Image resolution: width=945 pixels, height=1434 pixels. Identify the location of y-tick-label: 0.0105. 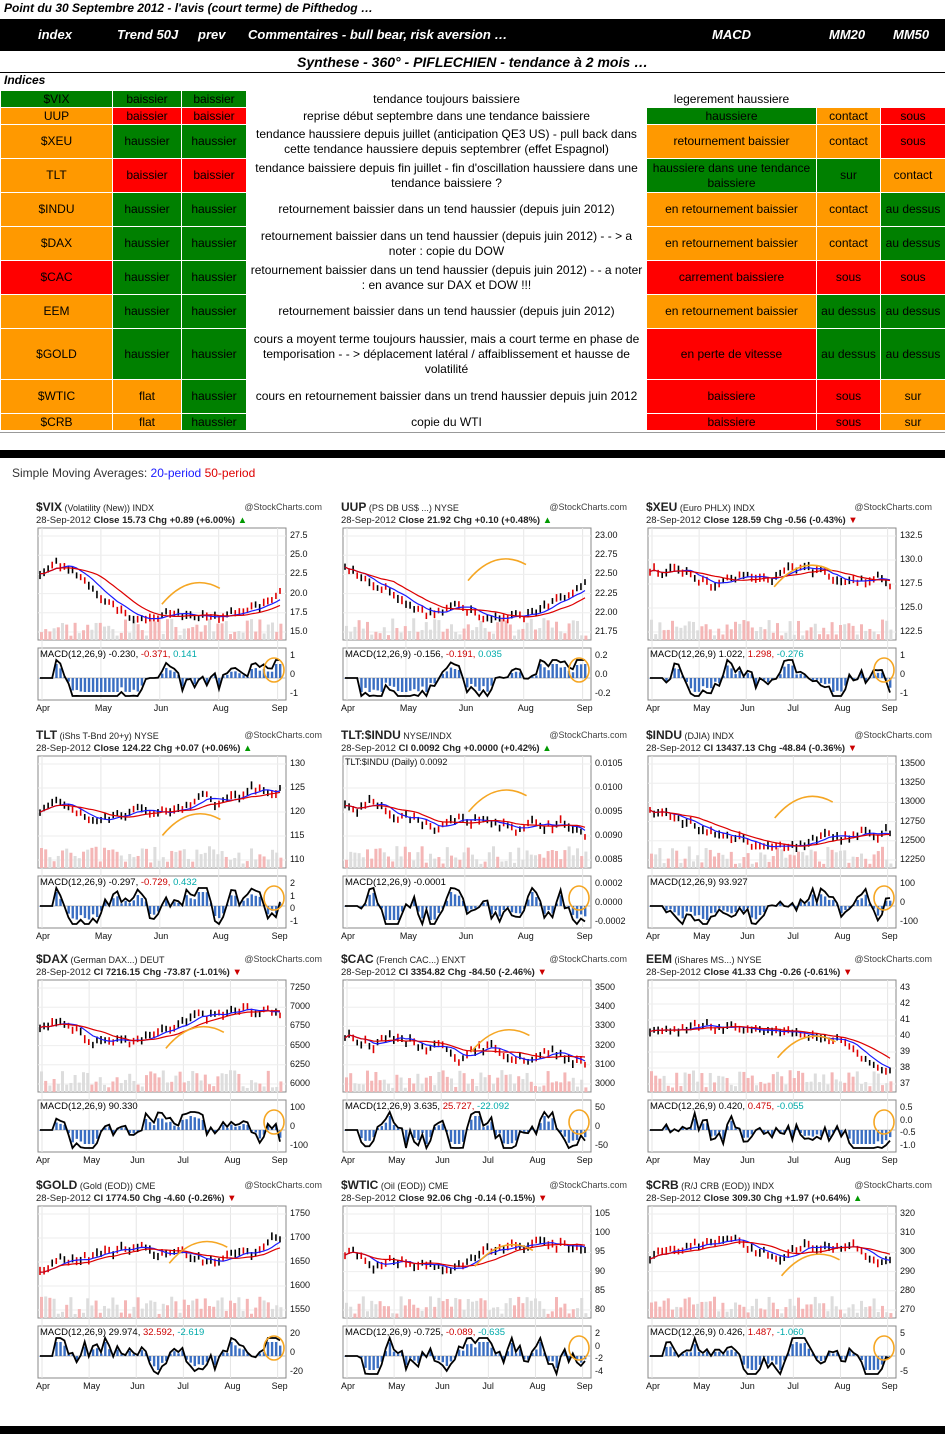
(609, 763).